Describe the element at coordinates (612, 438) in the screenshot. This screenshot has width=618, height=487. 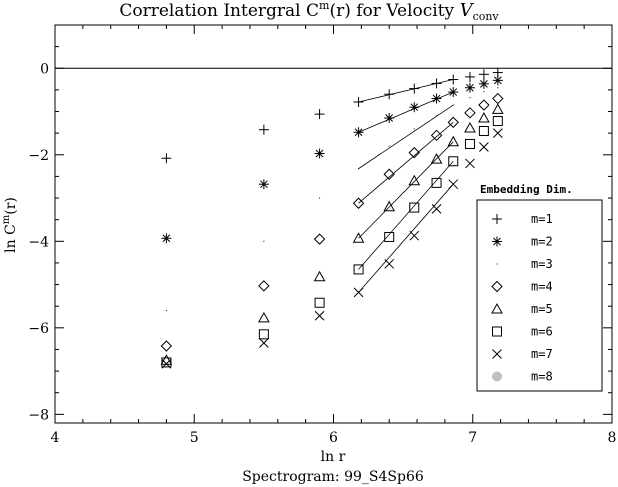
I see `x-tick-label: 8` at that location.